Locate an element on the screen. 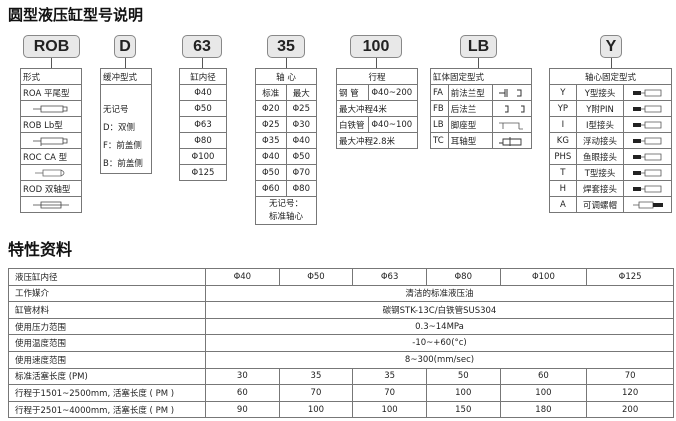 The width and height of the screenshot is (676, 421). table-row: YP Y附PIN is located at coordinates (610, 108).